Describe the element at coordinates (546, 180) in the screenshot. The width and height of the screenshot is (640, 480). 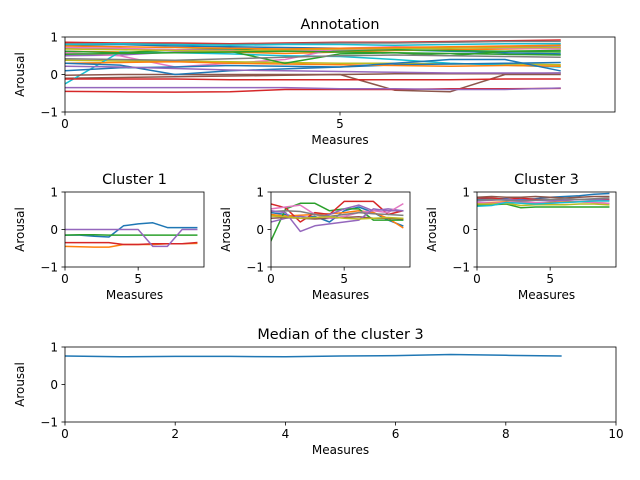
I see `chart-title: Cluster 3` at that location.